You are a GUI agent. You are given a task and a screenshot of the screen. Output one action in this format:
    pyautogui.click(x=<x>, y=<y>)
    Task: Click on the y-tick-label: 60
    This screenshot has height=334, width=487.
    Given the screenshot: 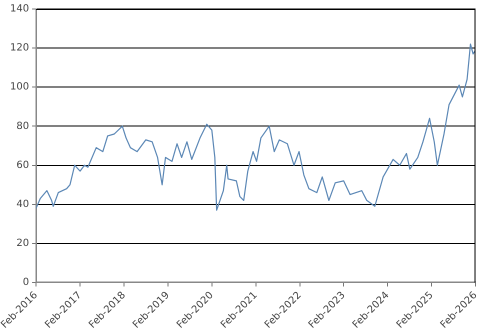 What is the action you would take?
    pyautogui.click(x=23, y=165)
    